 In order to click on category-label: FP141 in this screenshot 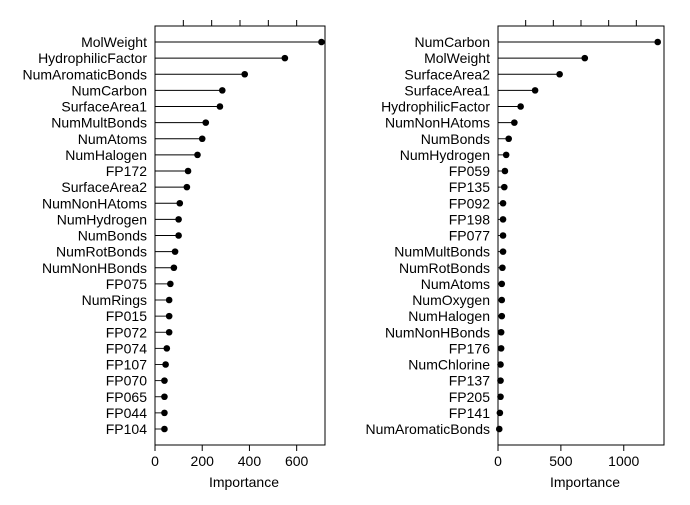, I will do `click(469, 413)`.